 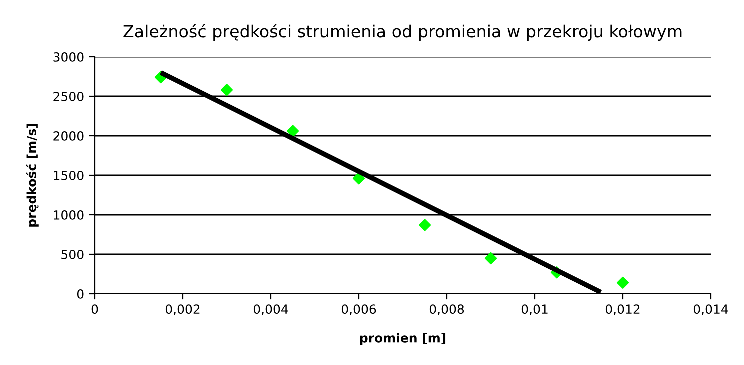 What do you see at coordinates (69, 97) in the screenshot?
I see `y-tick-label: 2500` at bounding box center [69, 97].